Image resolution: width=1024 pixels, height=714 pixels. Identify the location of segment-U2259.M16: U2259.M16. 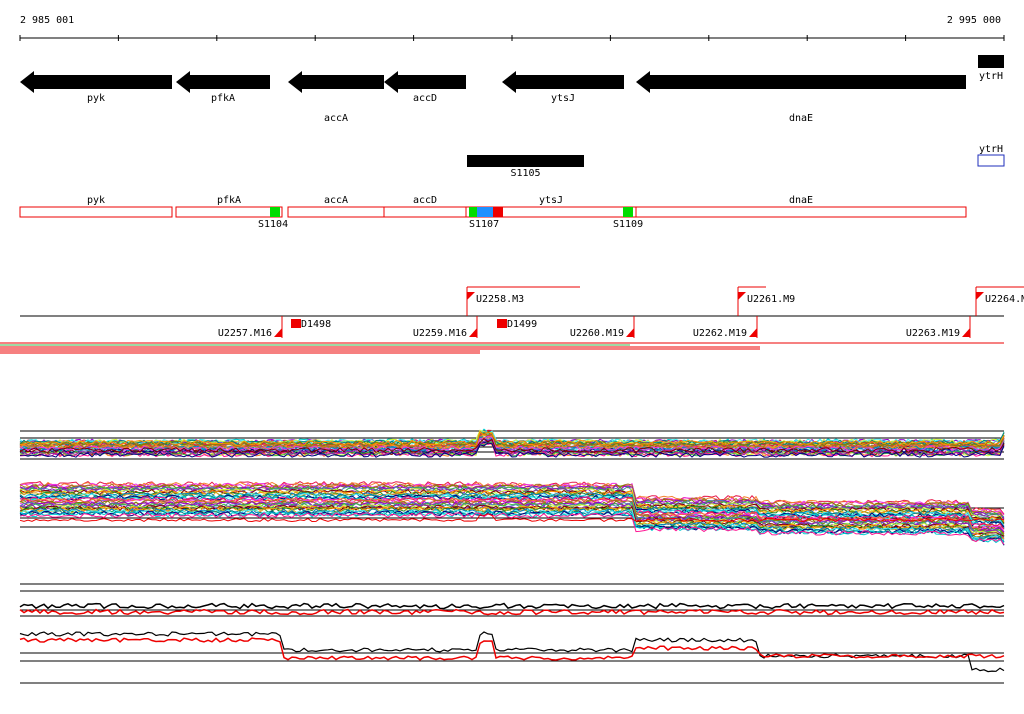
(445, 327).